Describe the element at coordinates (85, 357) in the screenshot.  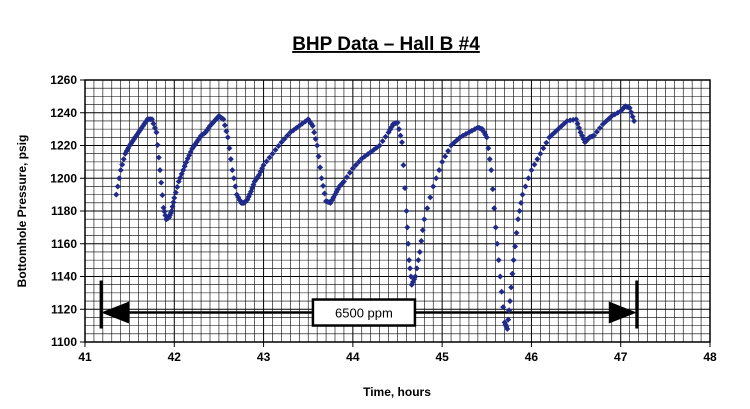
I see `x-tick-label: 41` at that location.